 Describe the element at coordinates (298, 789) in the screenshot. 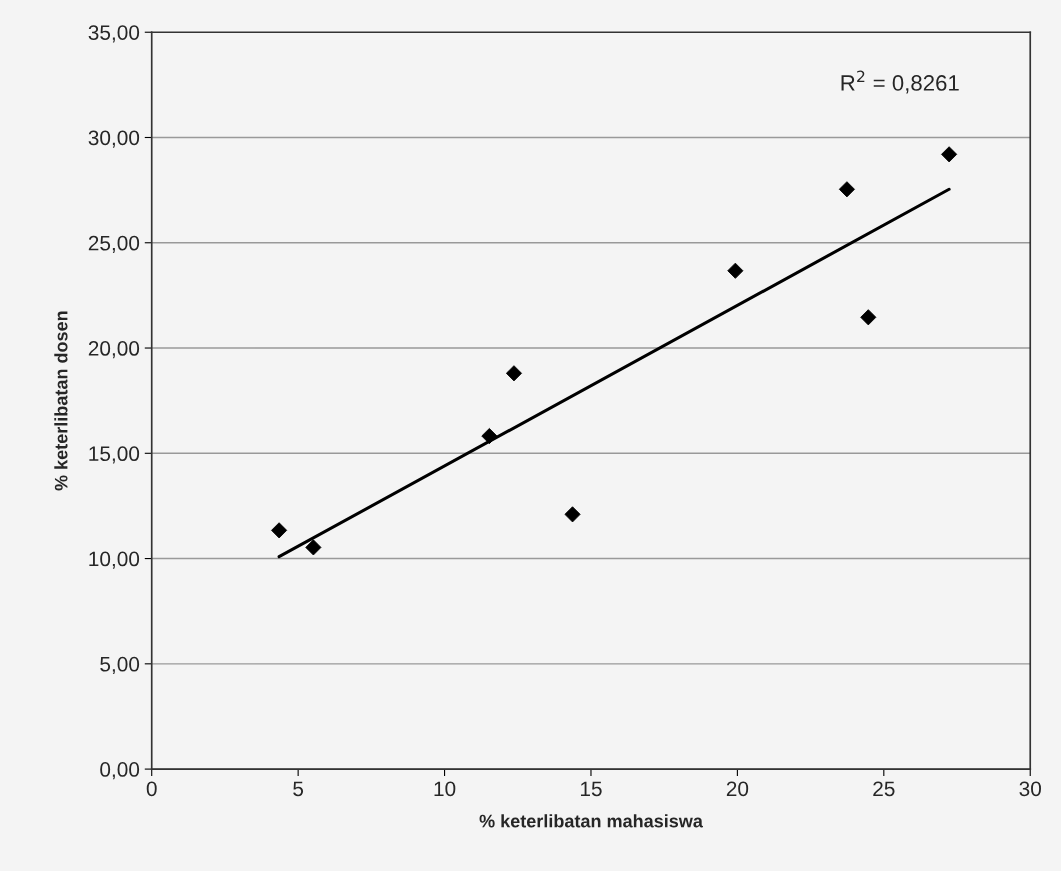

I see `x-tick-label: 5` at that location.